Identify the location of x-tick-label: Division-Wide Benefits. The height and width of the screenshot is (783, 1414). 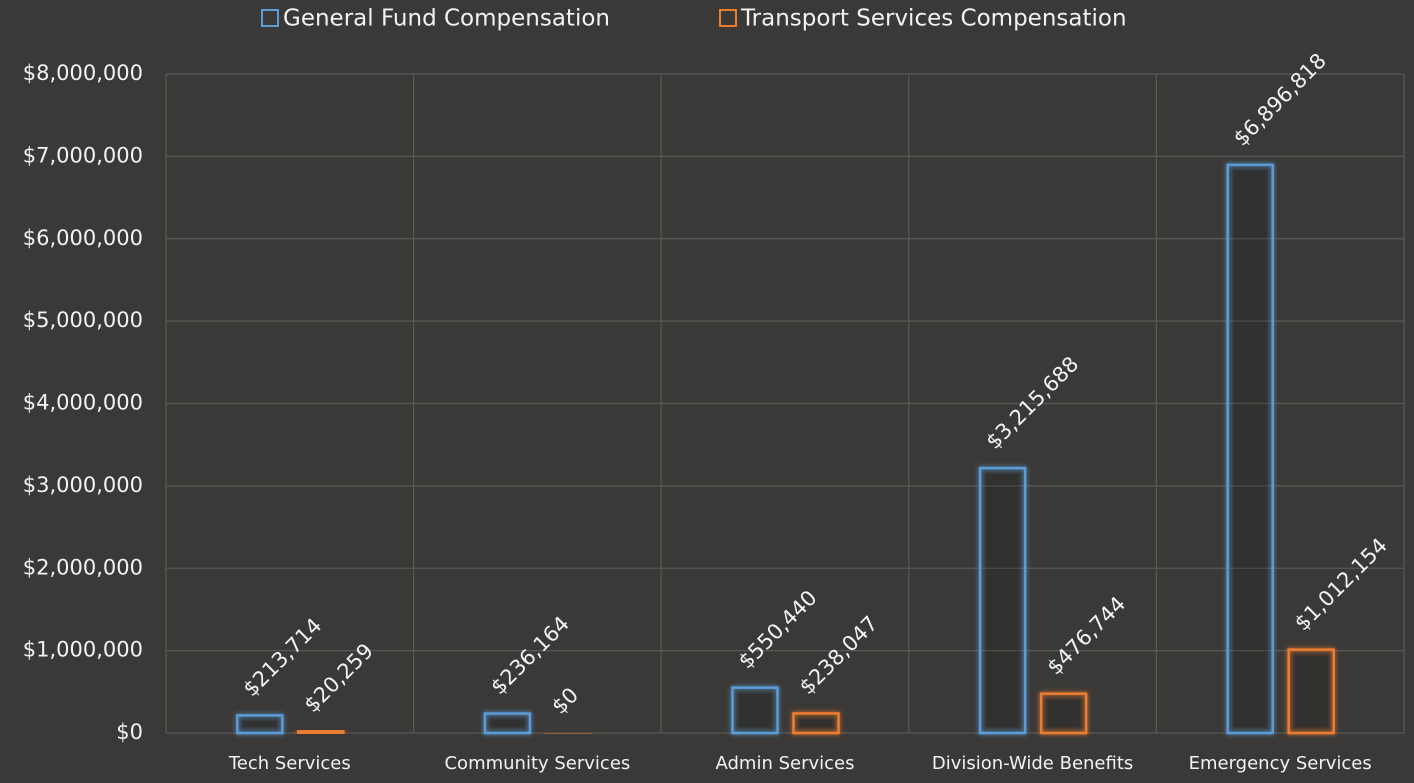
(1032, 763).